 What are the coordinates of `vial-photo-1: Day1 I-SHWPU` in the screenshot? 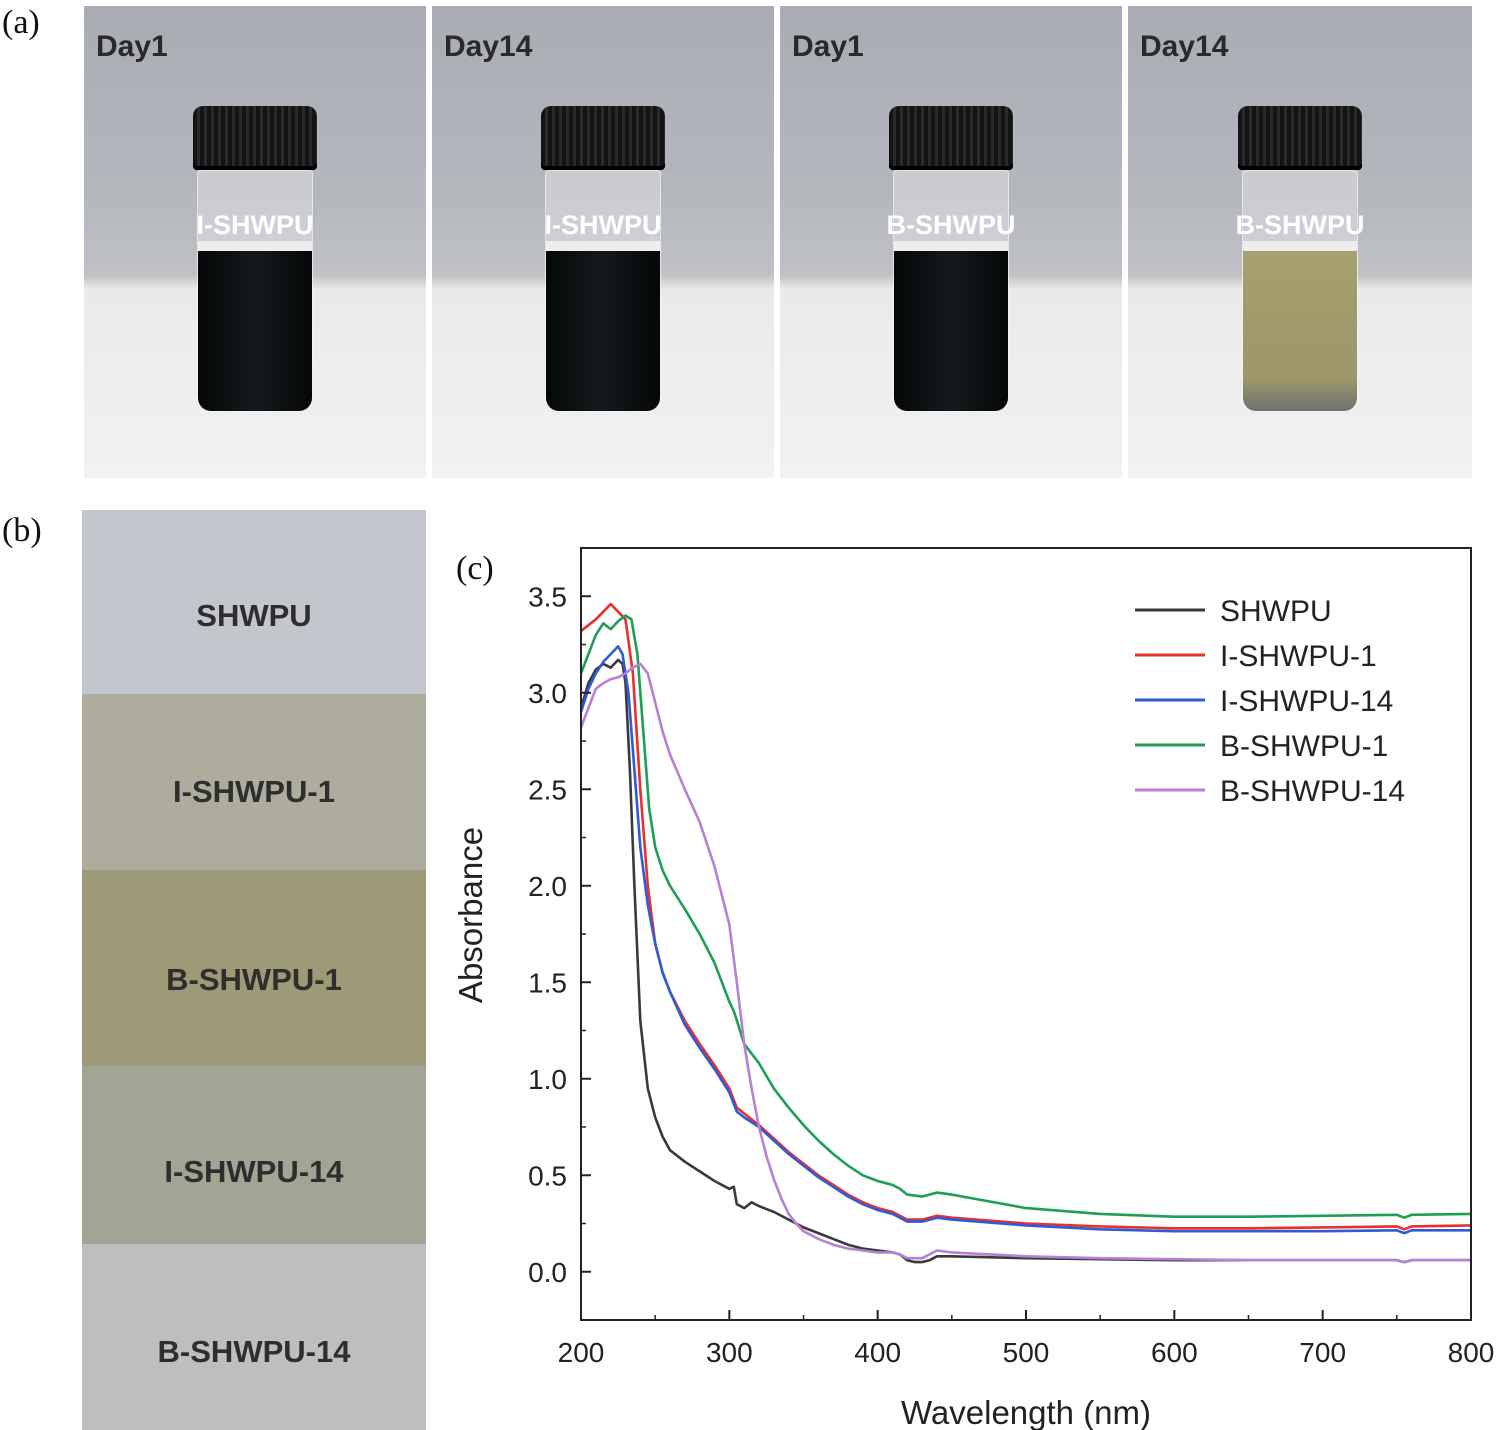 It's located at (255, 242).